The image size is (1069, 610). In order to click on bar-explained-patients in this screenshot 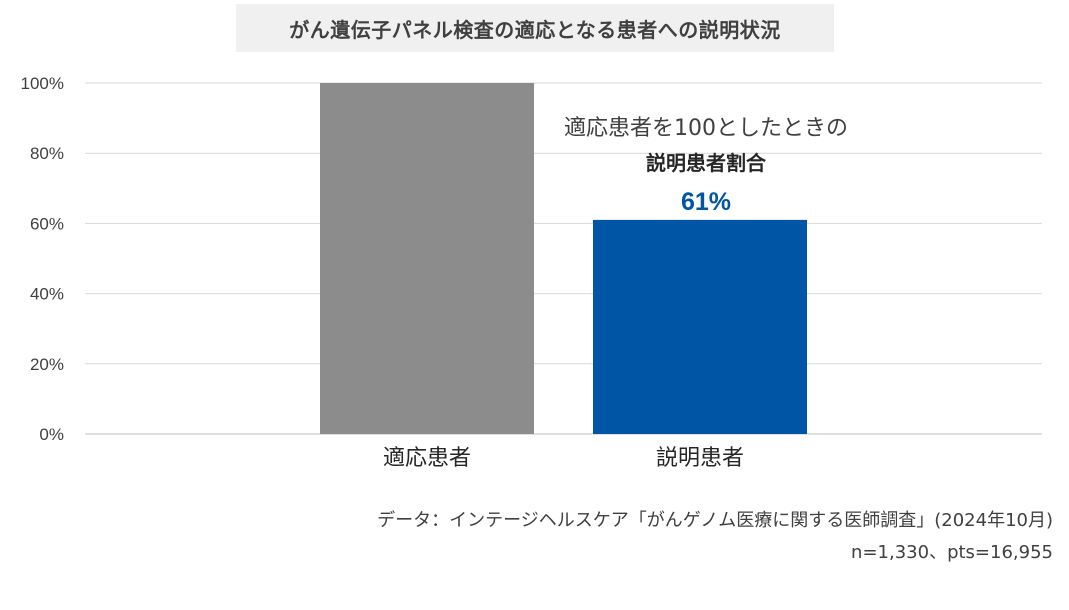, I will do `click(700, 326)`.